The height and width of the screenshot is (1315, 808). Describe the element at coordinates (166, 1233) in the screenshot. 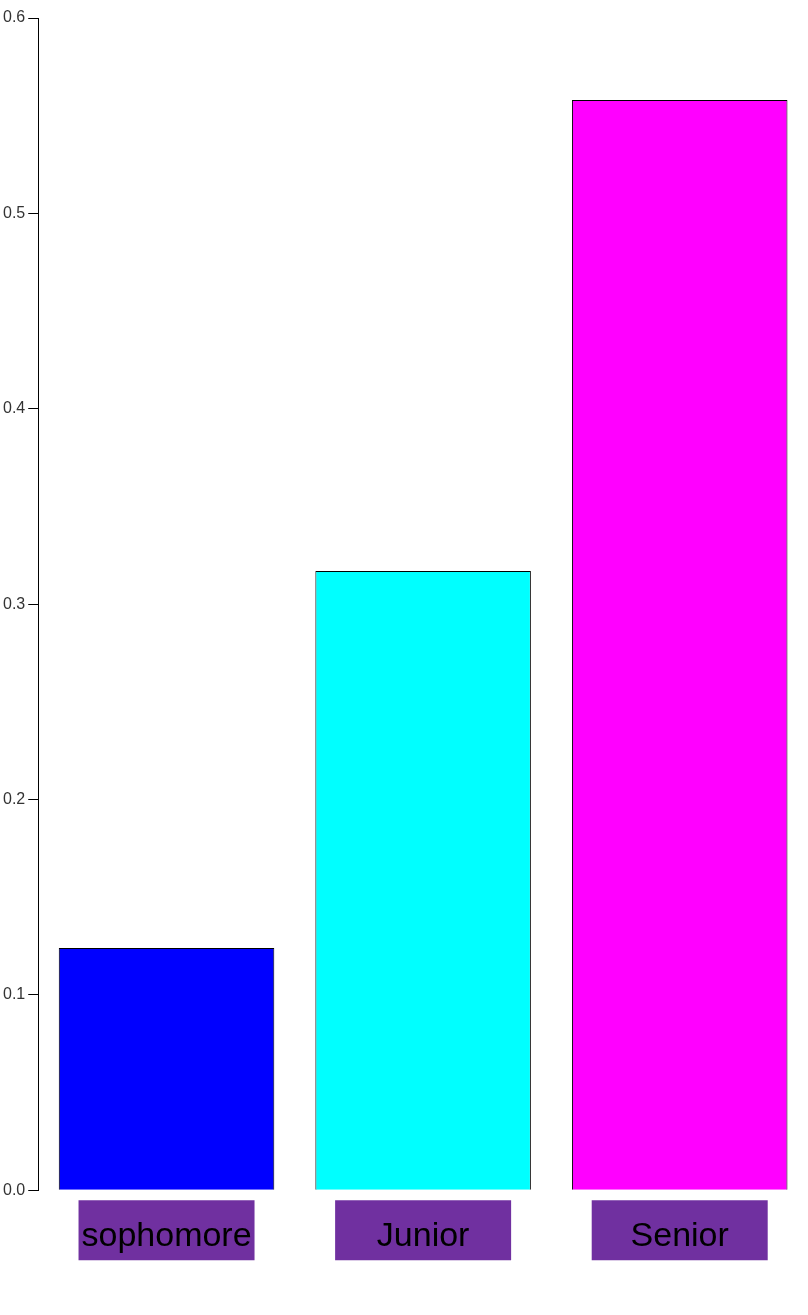

I see `x-tick-label: sophomore` at that location.